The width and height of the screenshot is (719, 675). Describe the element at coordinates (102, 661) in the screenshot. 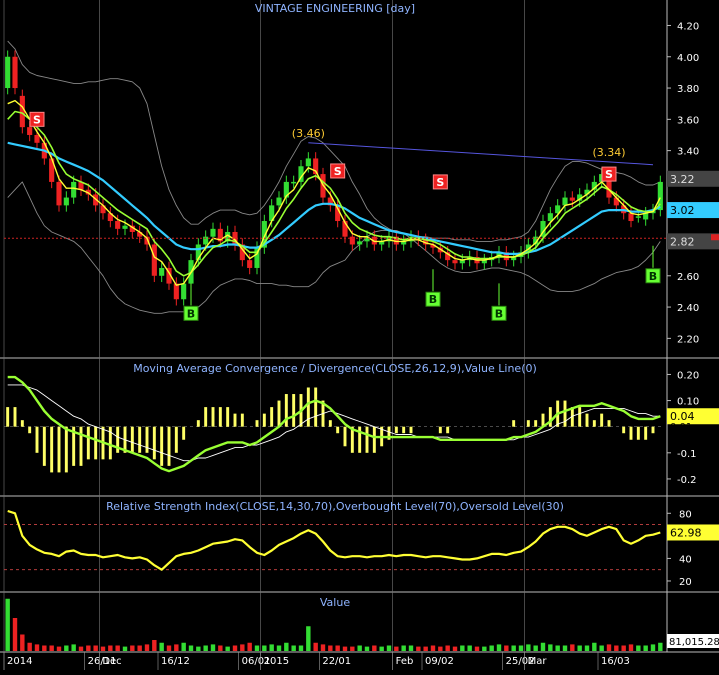

I see `x-tick-label: 26/11` at that location.